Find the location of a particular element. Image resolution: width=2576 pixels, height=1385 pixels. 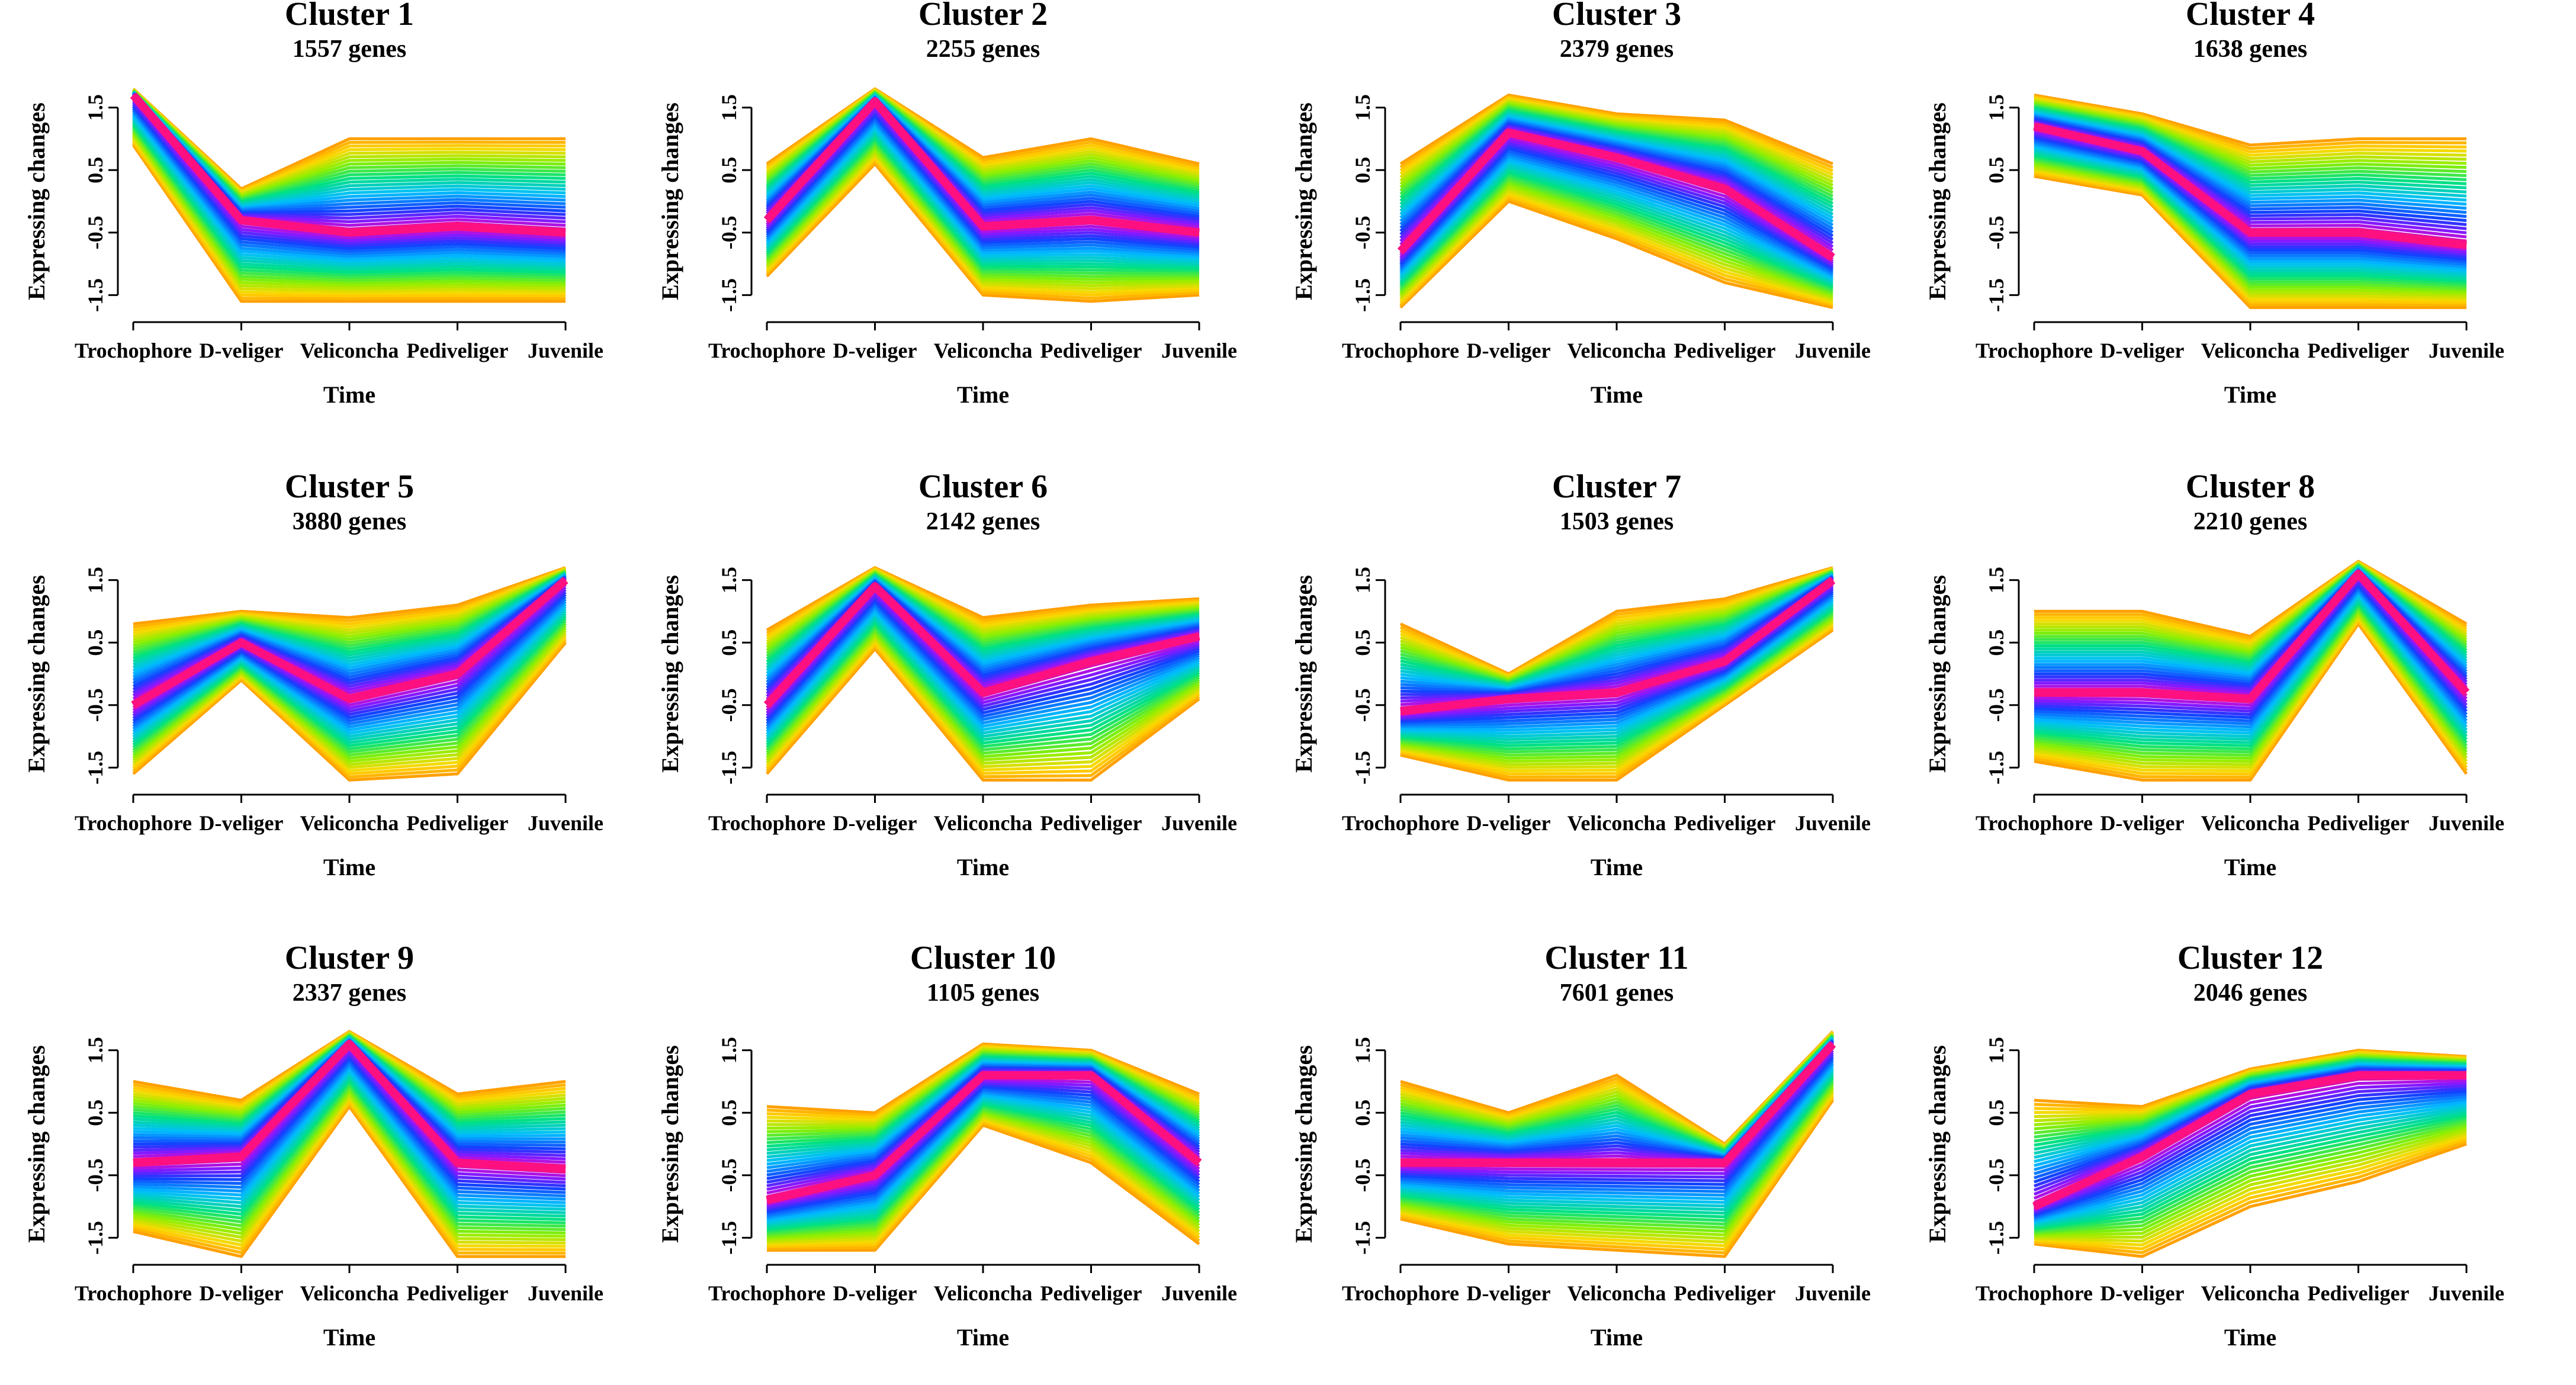

x-tick-label: Trochophore is located at coordinates (767, 823).